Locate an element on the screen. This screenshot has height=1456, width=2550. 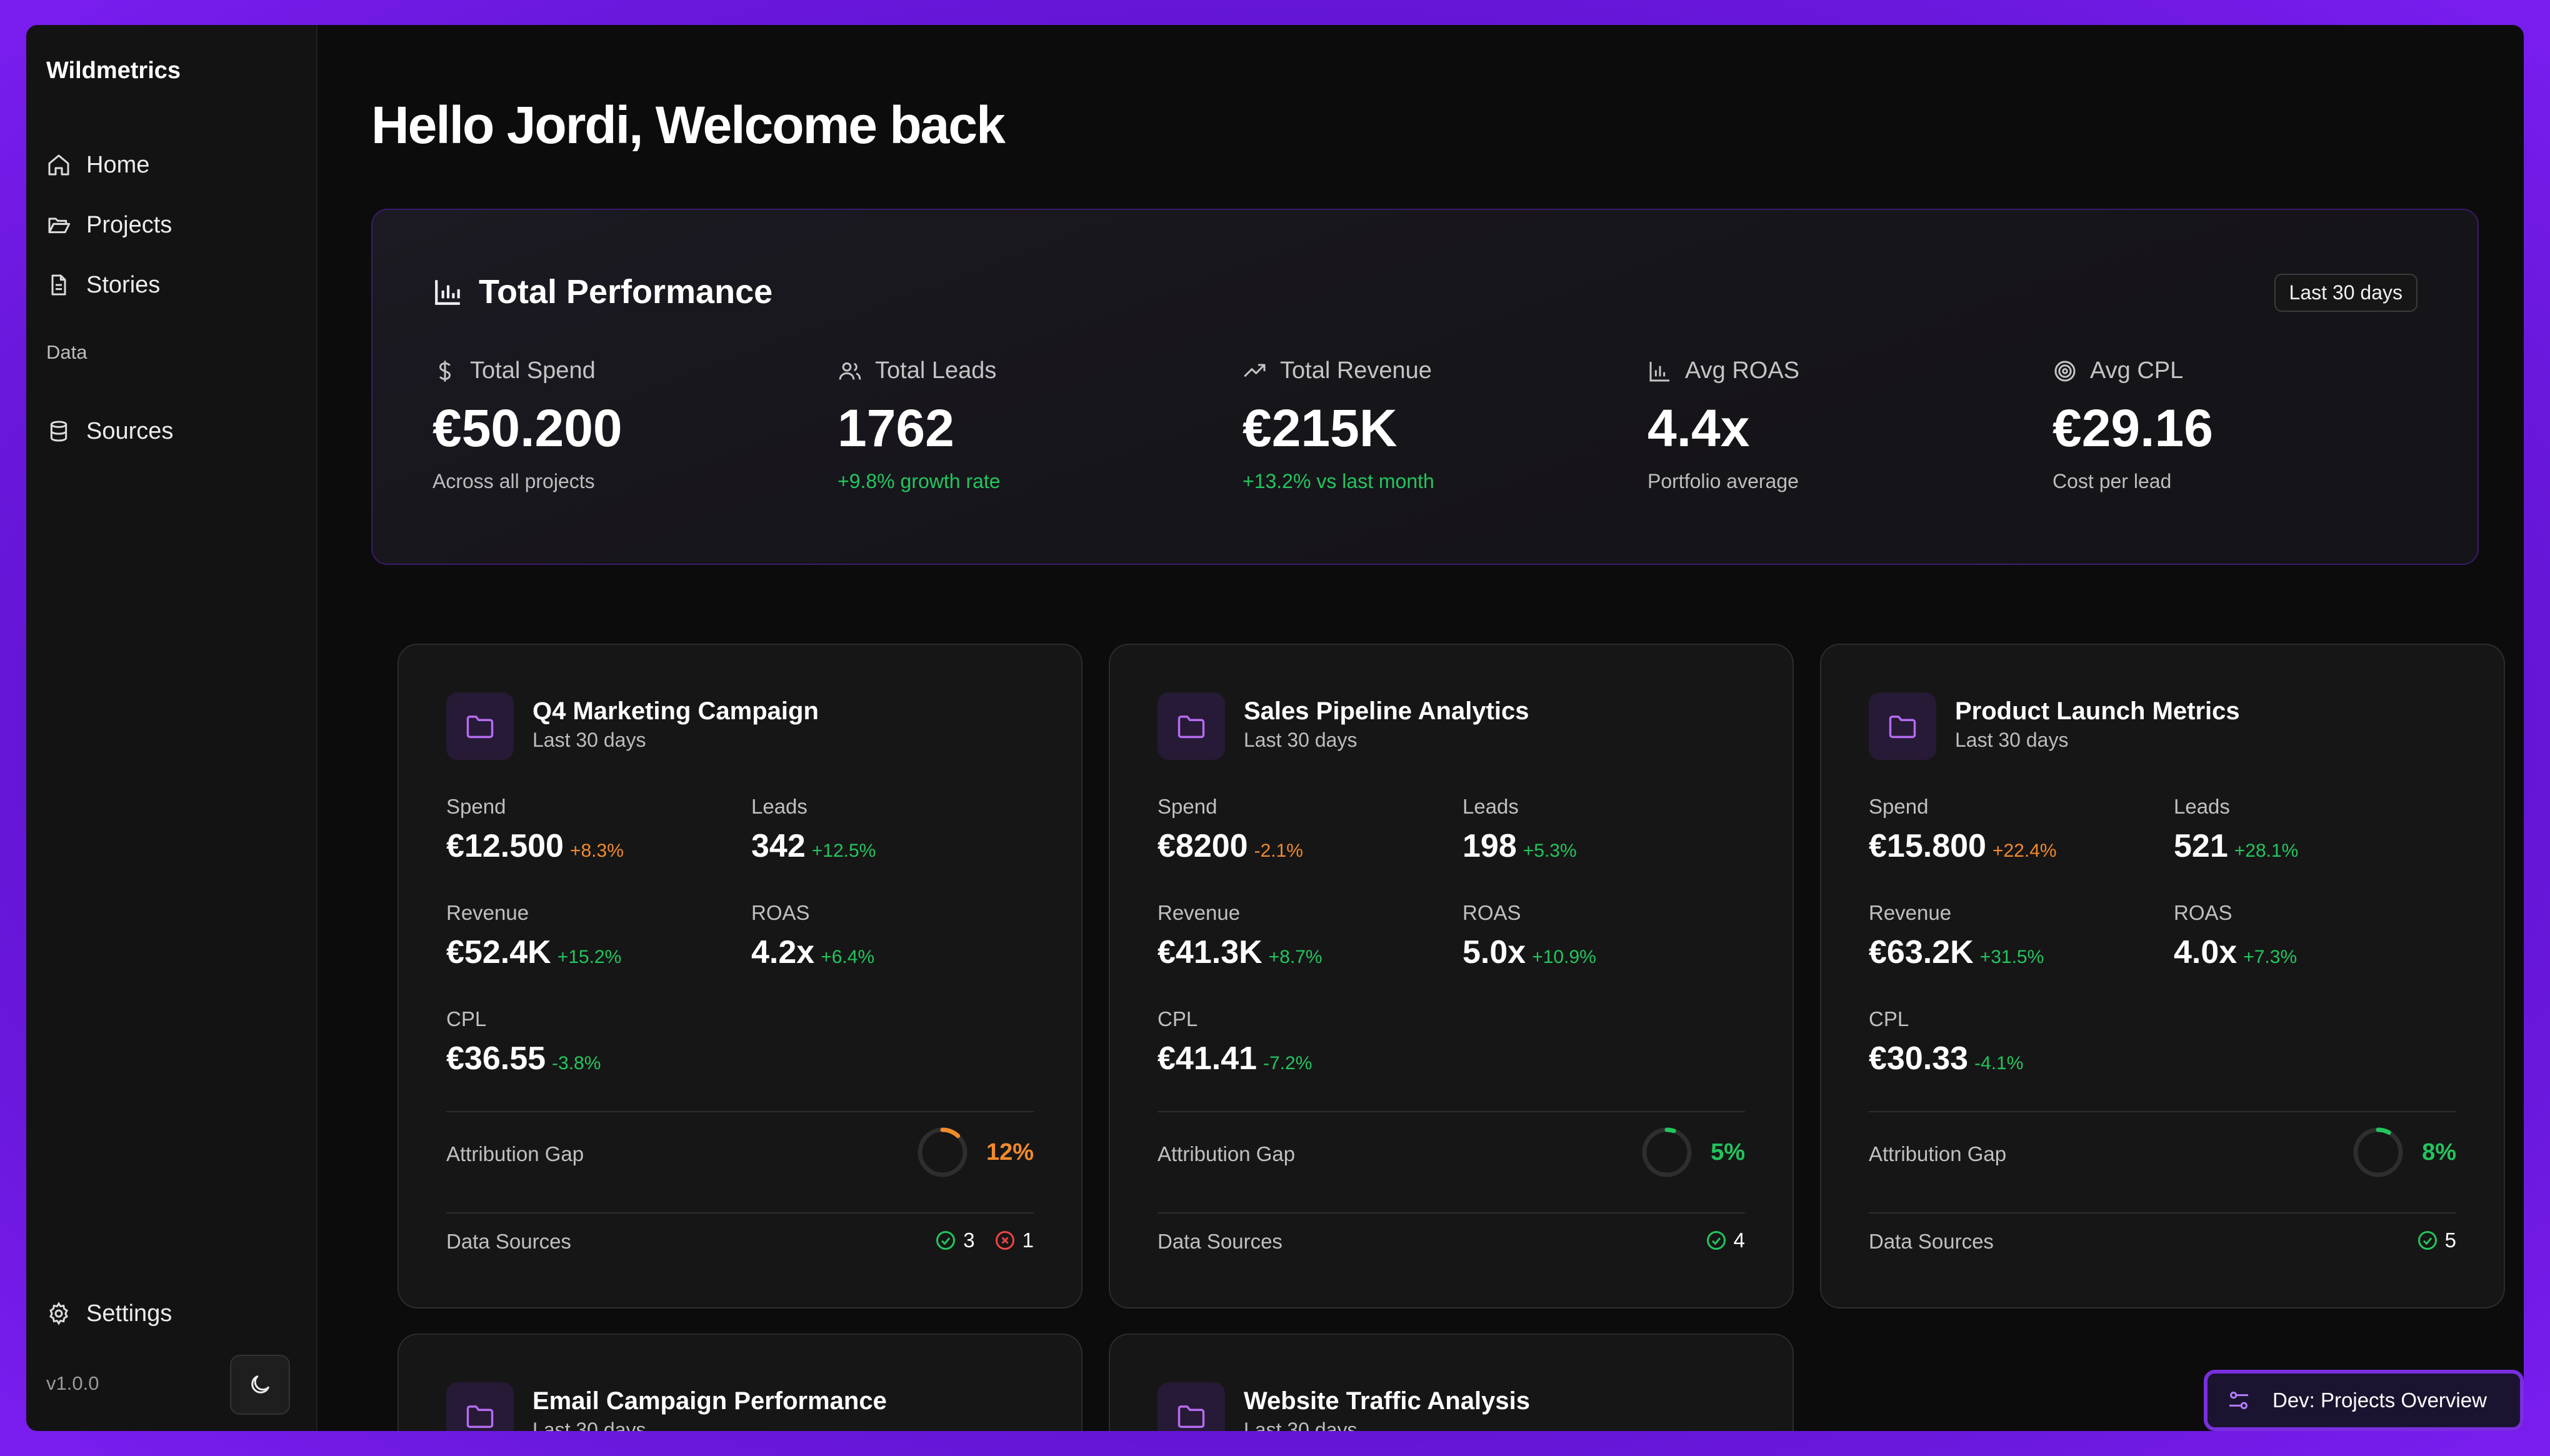
metric-avg-cpl: Avg CPL €29.16 Cost per lead is located at coordinates (2240, 425).